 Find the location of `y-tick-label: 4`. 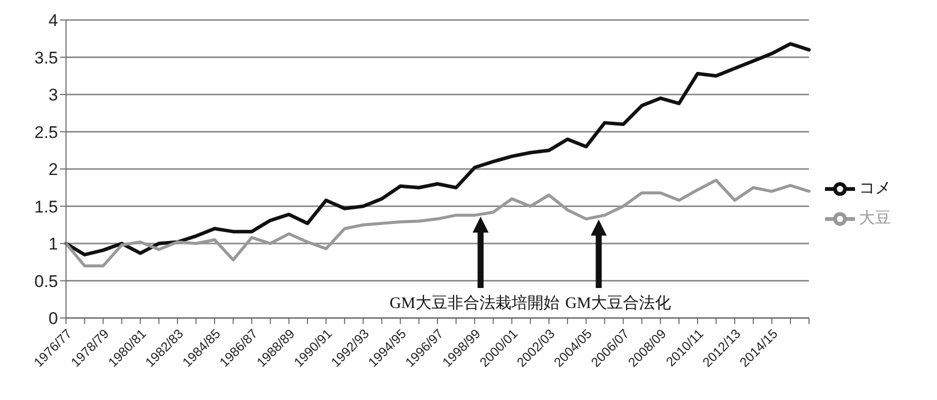

y-tick-label: 4 is located at coordinates (53, 20).